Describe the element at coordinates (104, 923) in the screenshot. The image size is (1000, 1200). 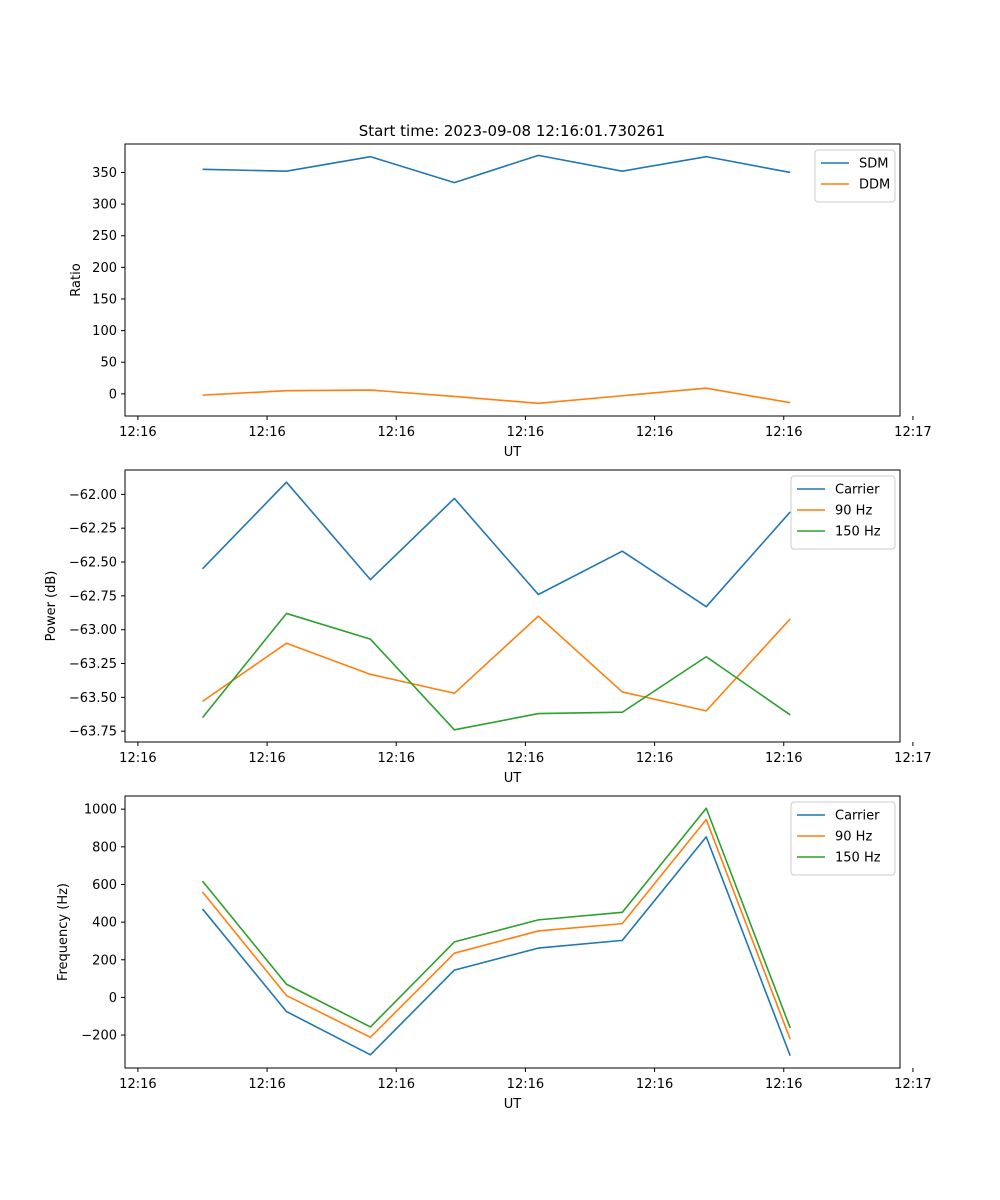
I see `y-tick-label: 400` at that location.